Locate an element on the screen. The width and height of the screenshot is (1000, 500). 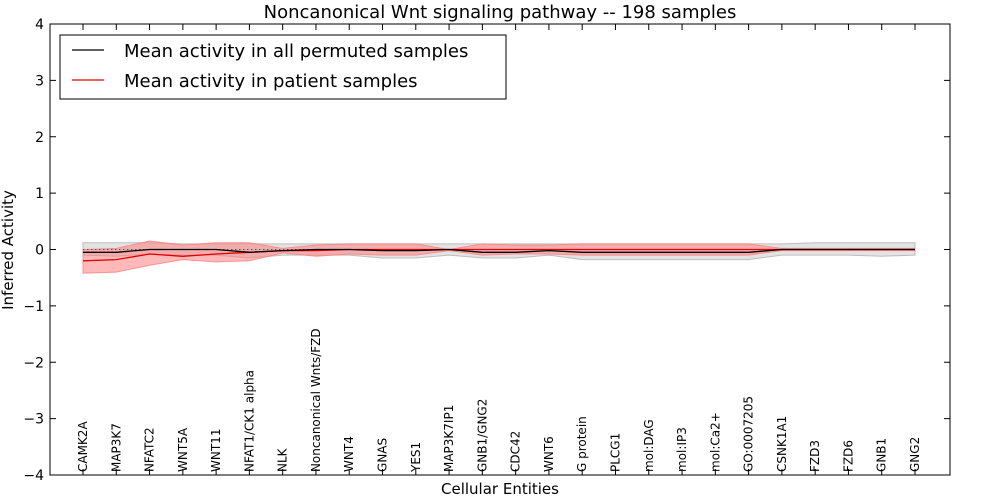
series-lines is located at coordinates (498, 255).